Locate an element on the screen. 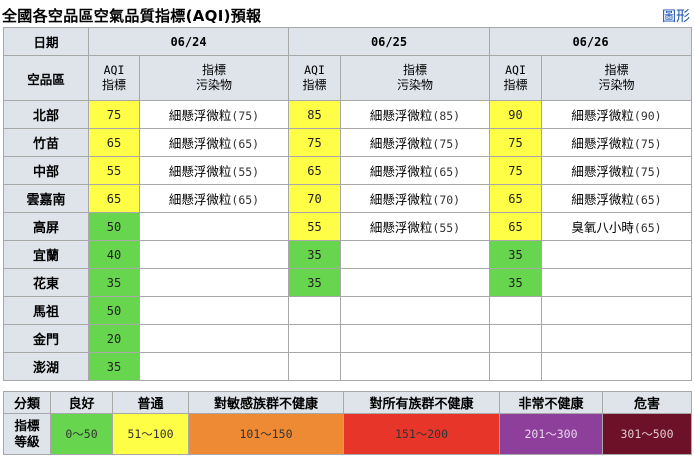  pollutant-cell: 細懸浮微粒(65) is located at coordinates (415, 170).